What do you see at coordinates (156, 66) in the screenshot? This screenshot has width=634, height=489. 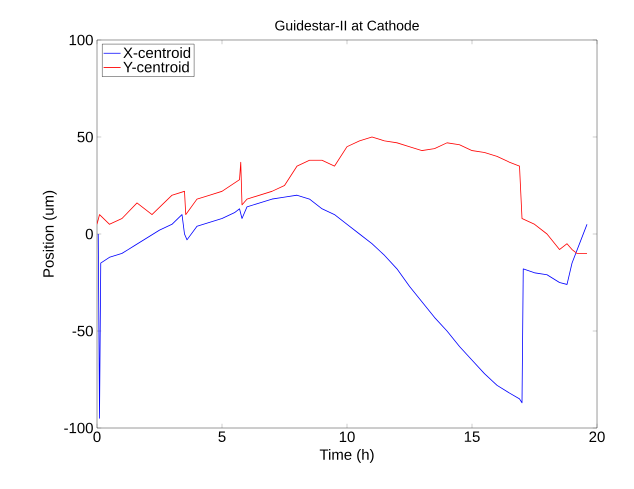 I see `legend-label: Y-centroid` at bounding box center [156, 66].